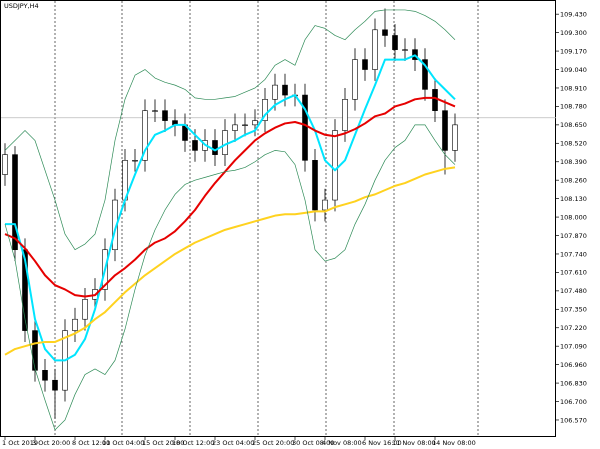 This screenshot has width=600, height=449. I want to click on y-tick-label: 106.700, so click(573, 402).